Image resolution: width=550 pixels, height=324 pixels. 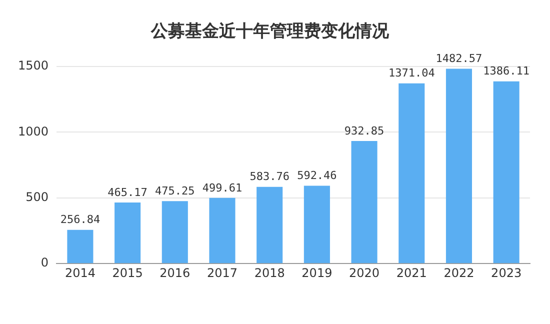 I want to click on data-label: 932.85, so click(x=364, y=131).